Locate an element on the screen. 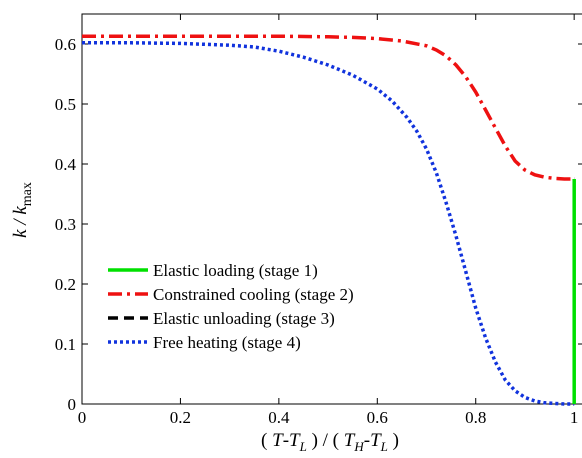 Image resolution: width=582 pixels, height=458 pixels. x-tick-label: 0.4 is located at coordinates (279, 417).